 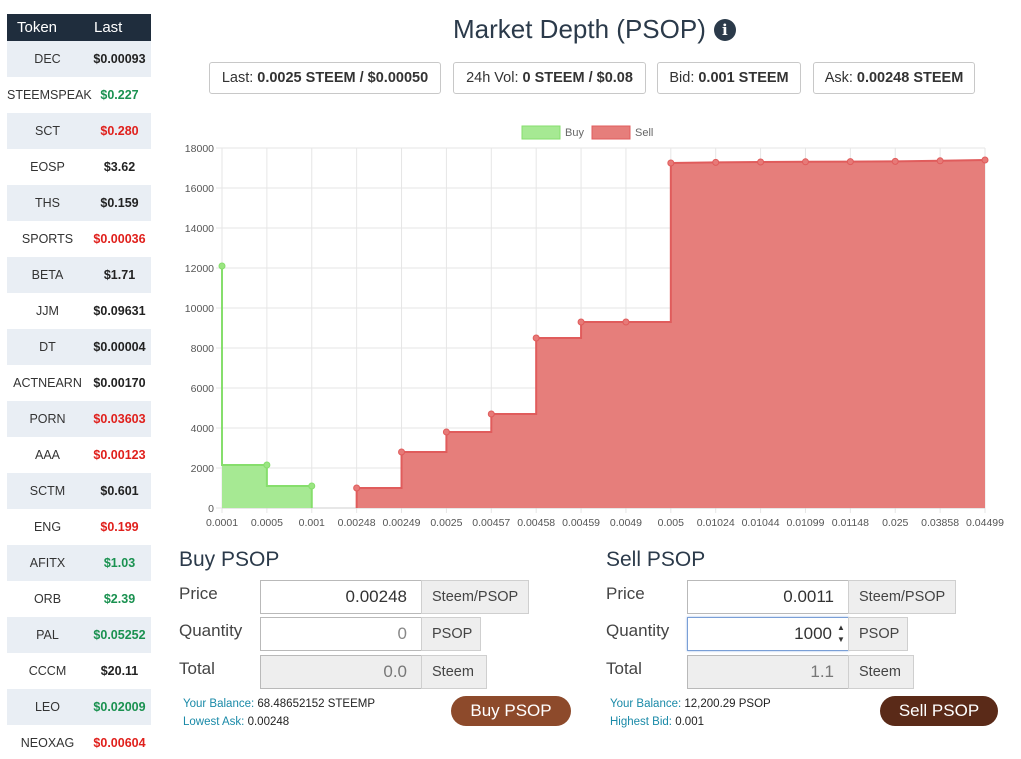 What do you see at coordinates (341, 597) in the screenshot?
I see `buy-price-input: 0.00248` at bounding box center [341, 597].